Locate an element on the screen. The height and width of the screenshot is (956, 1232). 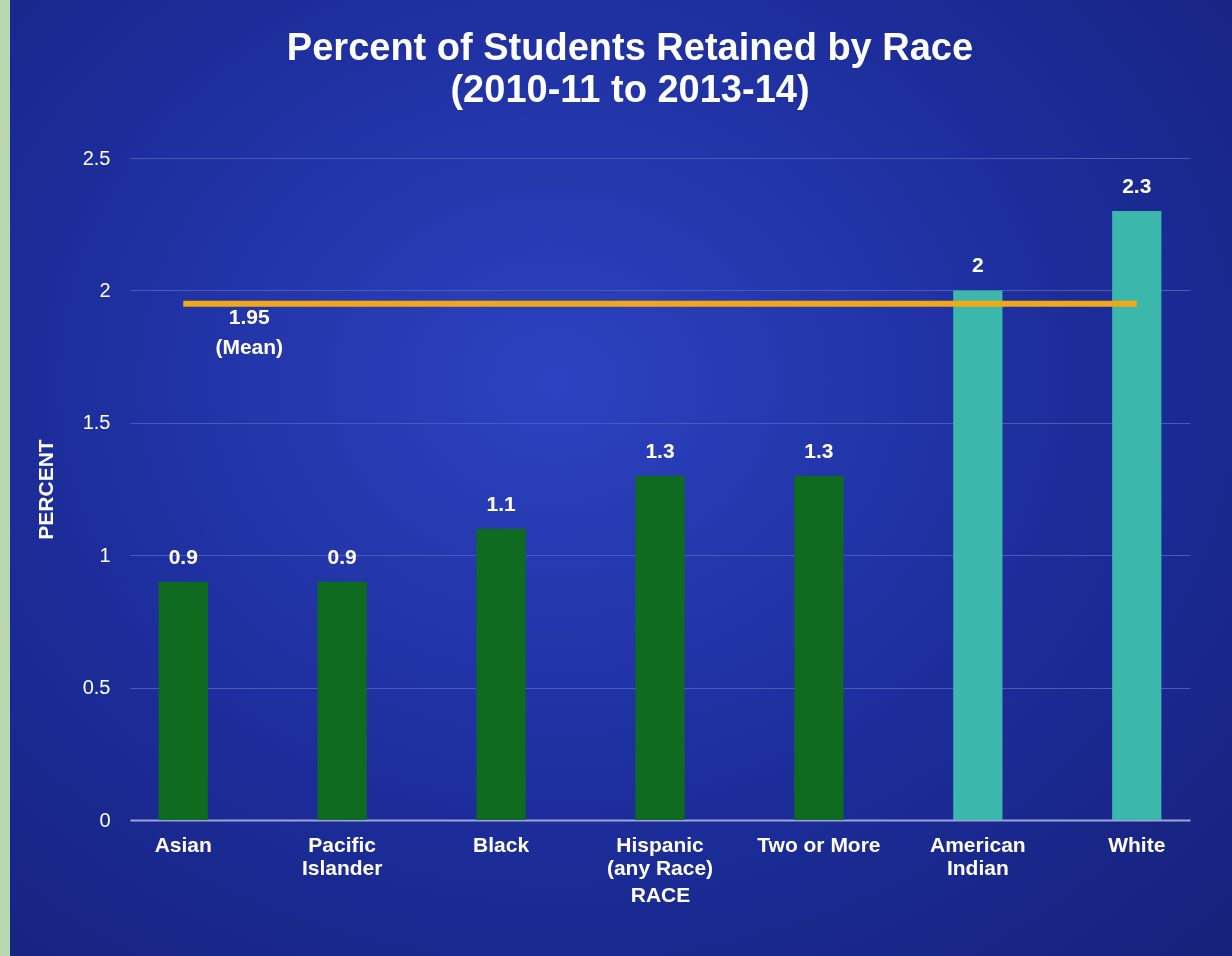
y-tick-label: 1.5 is located at coordinates (96, 422).